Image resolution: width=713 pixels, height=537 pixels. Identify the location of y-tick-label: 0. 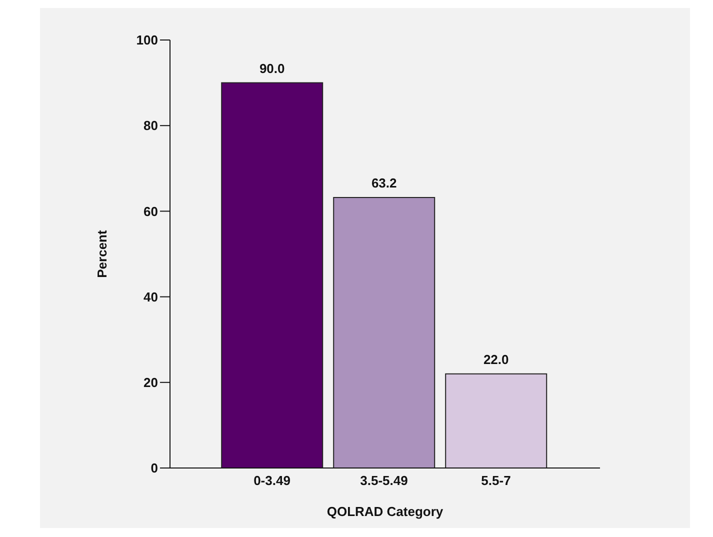
(154, 468).